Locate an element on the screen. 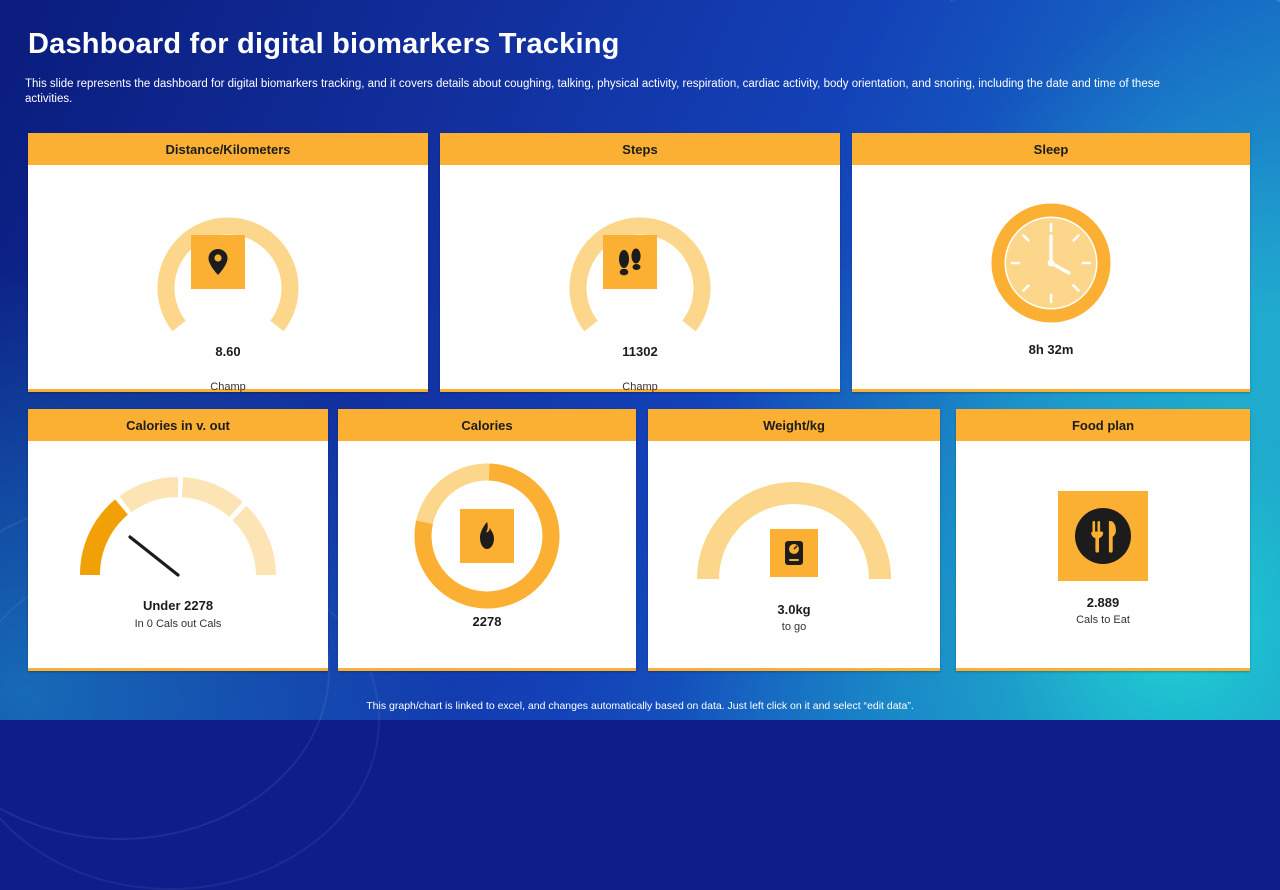 The width and height of the screenshot is (1280, 890). card-calories: Calories 2278 is located at coordinates (487, 540).